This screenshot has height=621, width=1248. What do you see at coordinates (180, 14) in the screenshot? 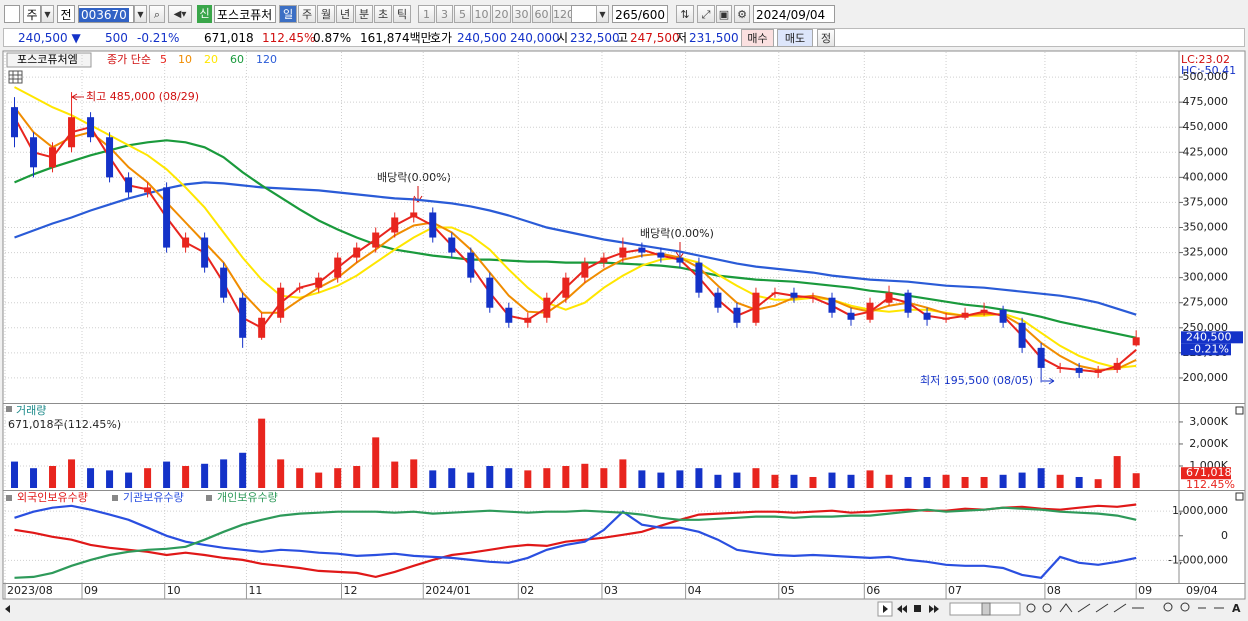
I see `sound-button: ◀▾` at bounding box center [180, 14].